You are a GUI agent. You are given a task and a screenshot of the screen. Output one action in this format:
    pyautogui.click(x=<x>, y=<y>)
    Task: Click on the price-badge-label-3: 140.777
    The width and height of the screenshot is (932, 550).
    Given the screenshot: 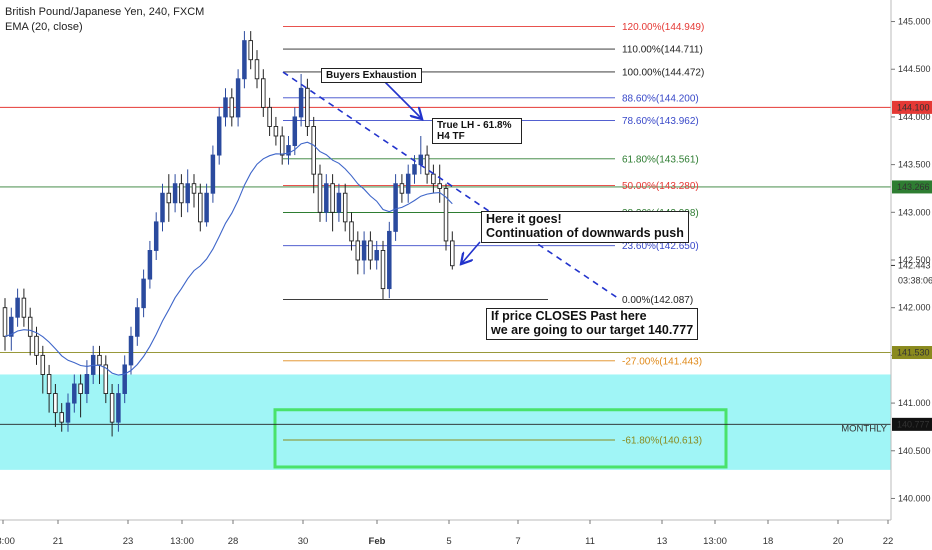 What is the action you would take?
    pyautogui.click(x=913, y=424)
    